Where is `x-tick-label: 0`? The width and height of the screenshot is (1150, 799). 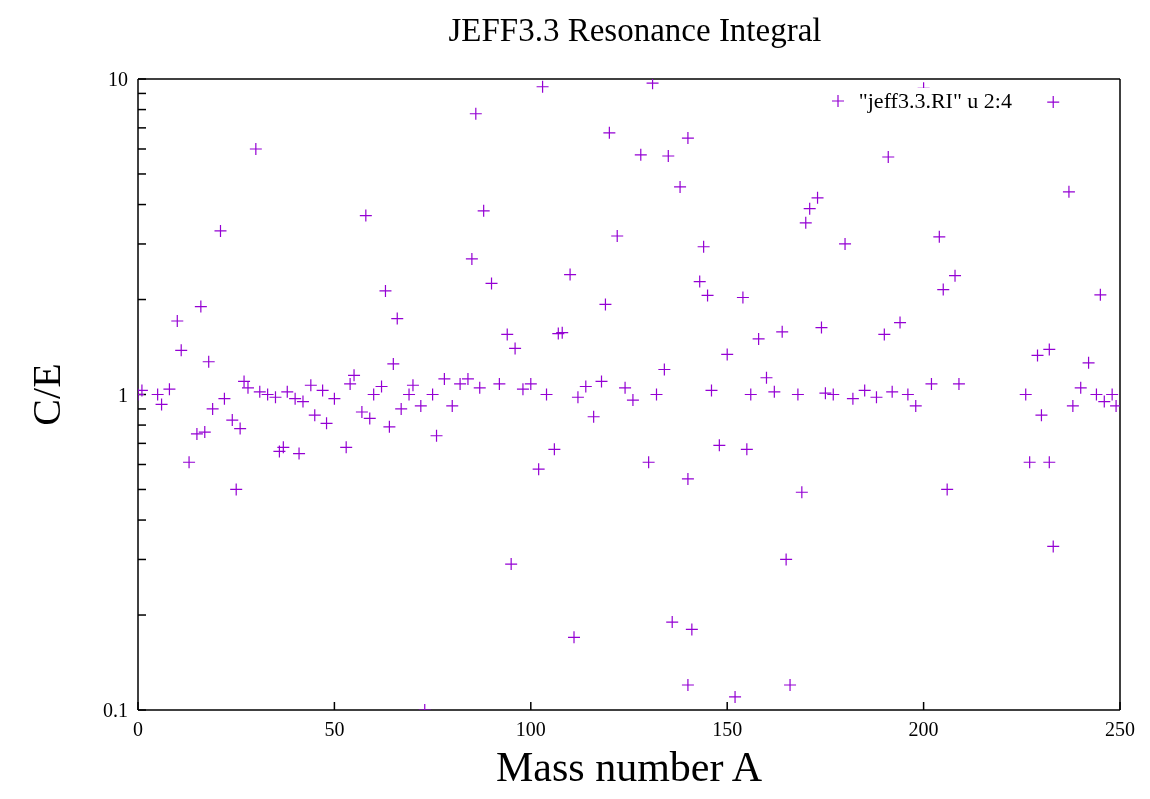
x-tick-label: 0 is located at coordinates (138, 729).